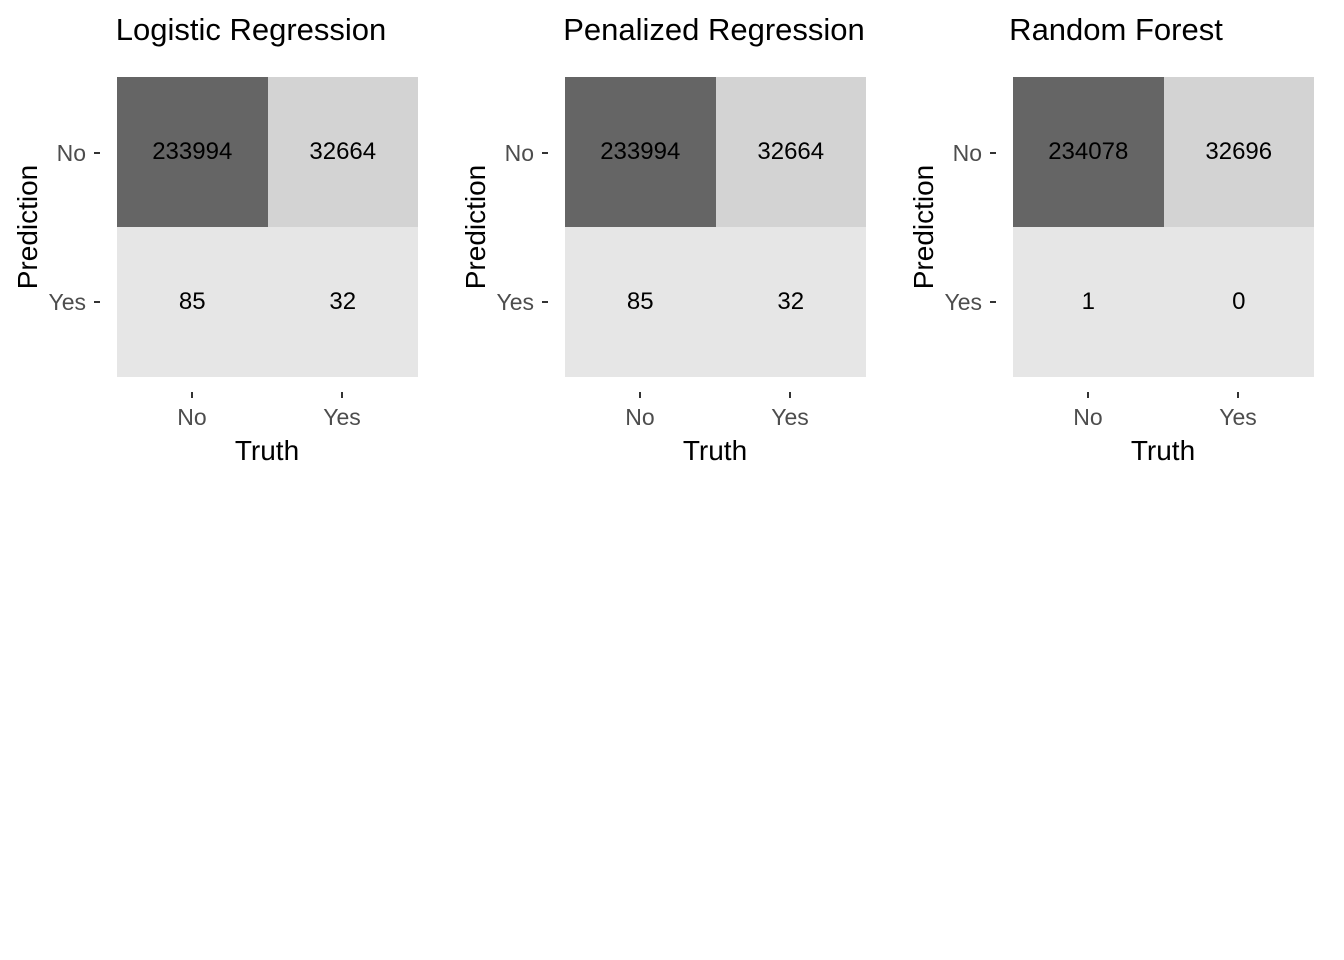  I want to click on cell-no-yes: 32696, so click(1238, 152).